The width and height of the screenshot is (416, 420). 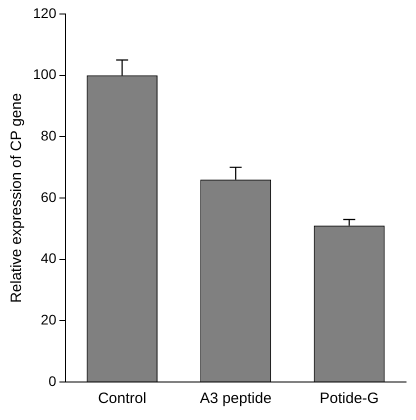 I want to click on y-tick-label: 100, so click(x=45, y=74).